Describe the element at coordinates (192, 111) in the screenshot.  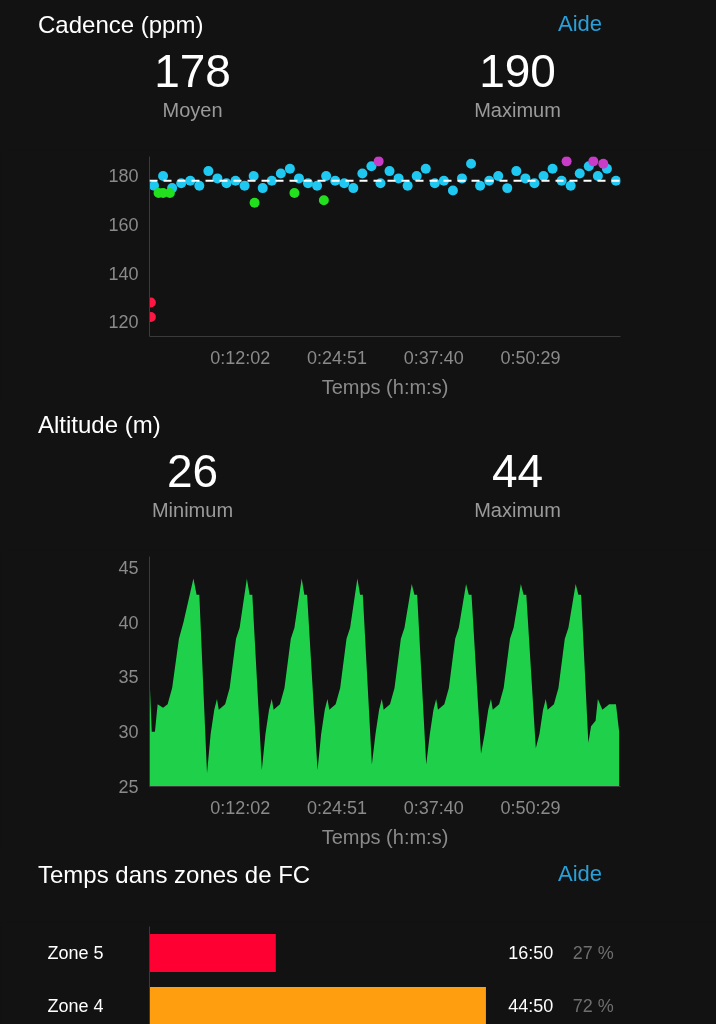
I see `text: Moyen` at that location.